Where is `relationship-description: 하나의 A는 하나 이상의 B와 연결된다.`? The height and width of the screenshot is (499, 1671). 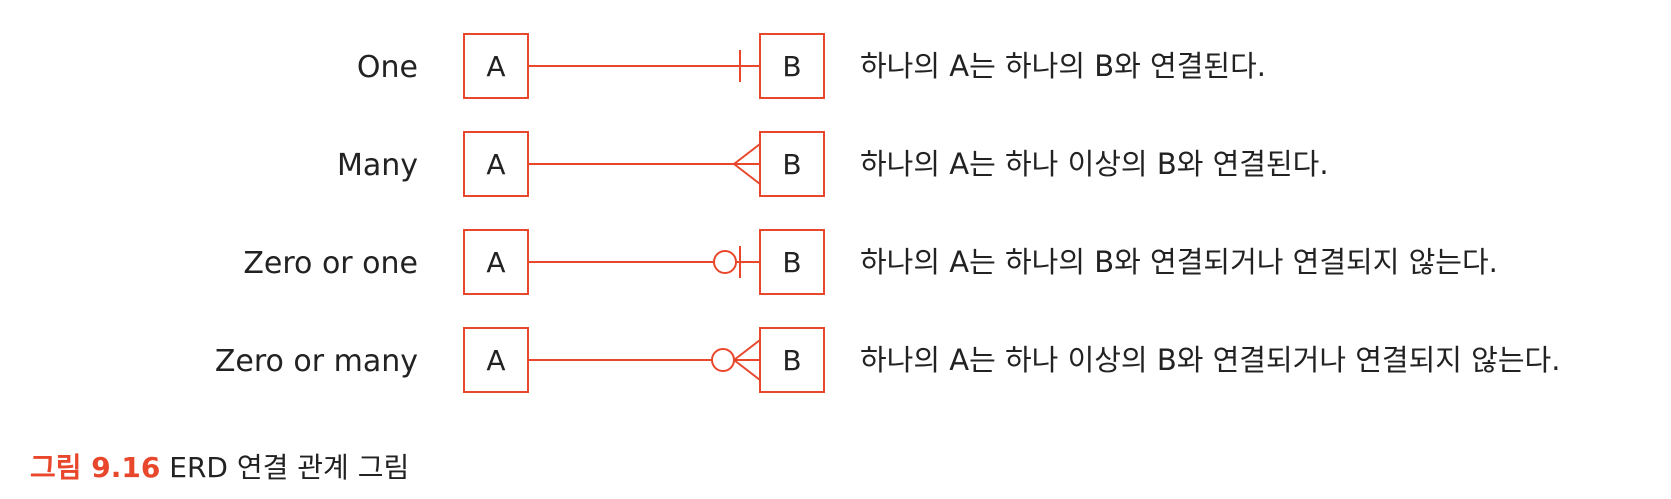
relationship-description: 하나의 A는 하나 이상의 B와 연결된다. is located at coordinates (1094, 164).